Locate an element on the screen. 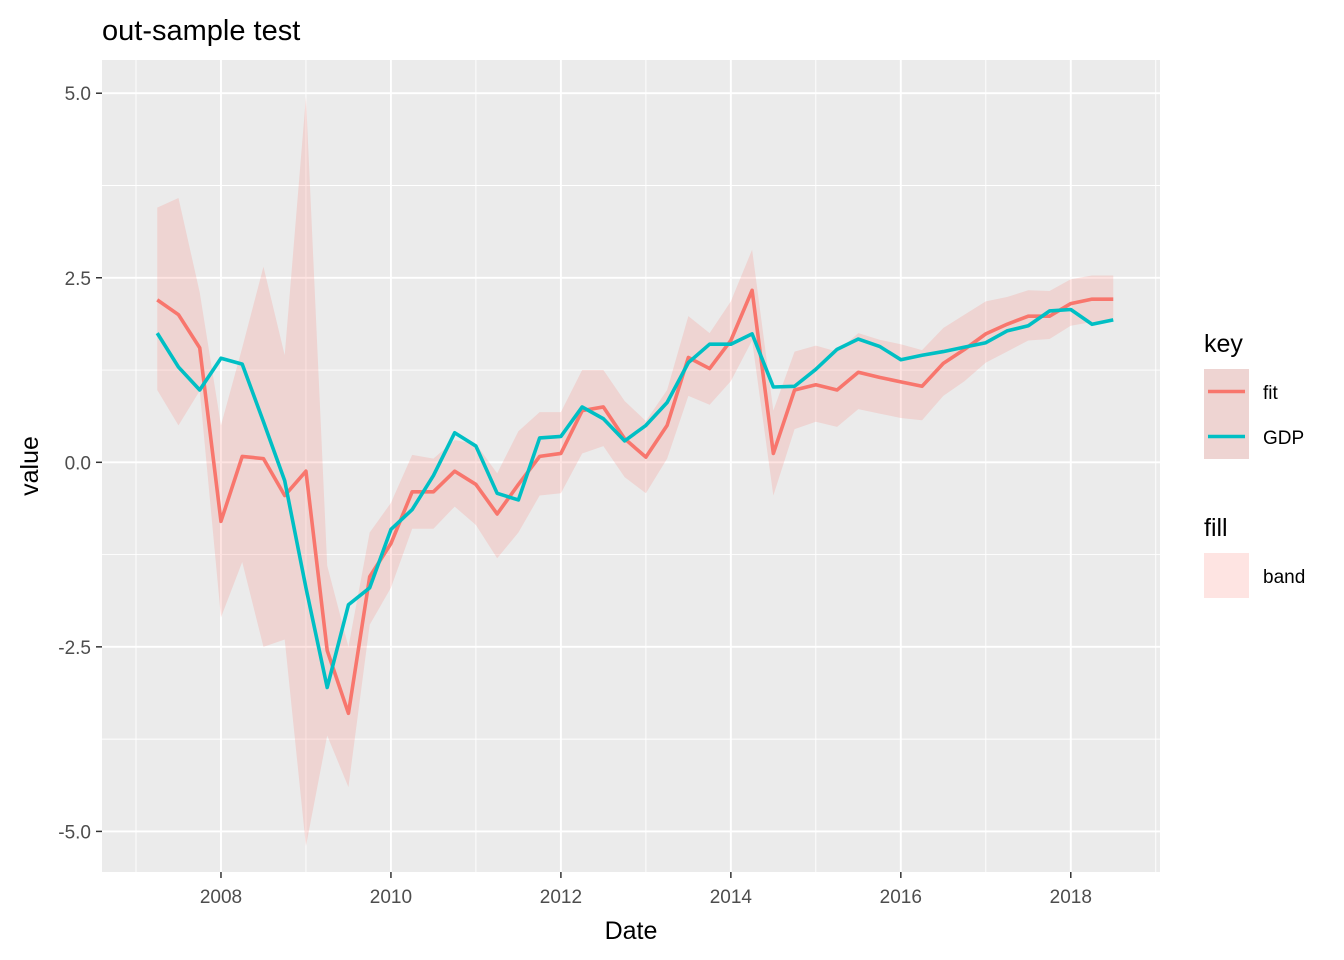  x-tick-label: 2014 is located at coordinates (731, 897).